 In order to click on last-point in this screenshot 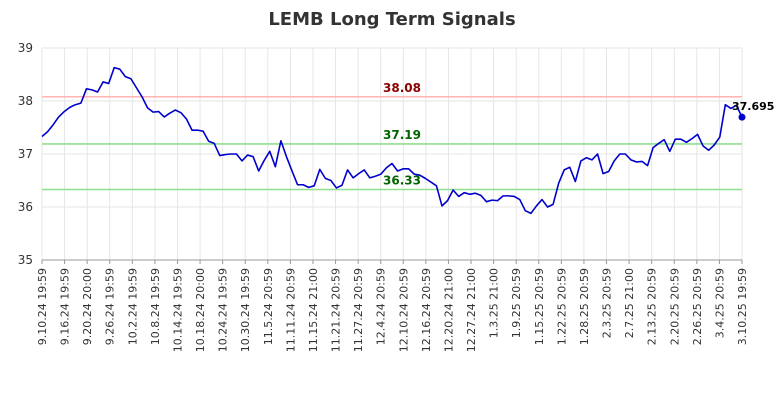, I will do `click(742, 117)`.